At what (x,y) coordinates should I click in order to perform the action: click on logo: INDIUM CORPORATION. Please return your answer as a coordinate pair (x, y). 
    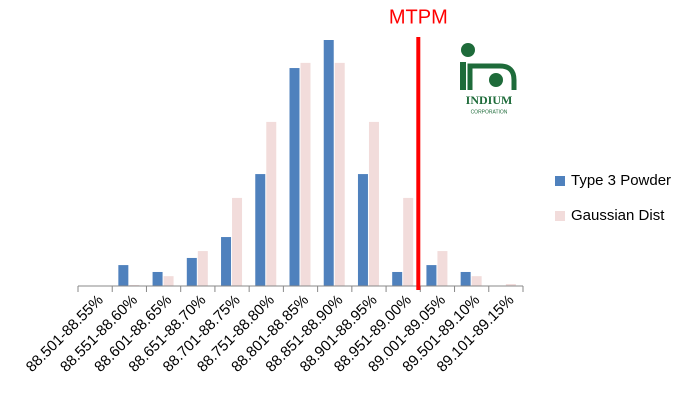
    Looking at the image, I should click on (488, 79).